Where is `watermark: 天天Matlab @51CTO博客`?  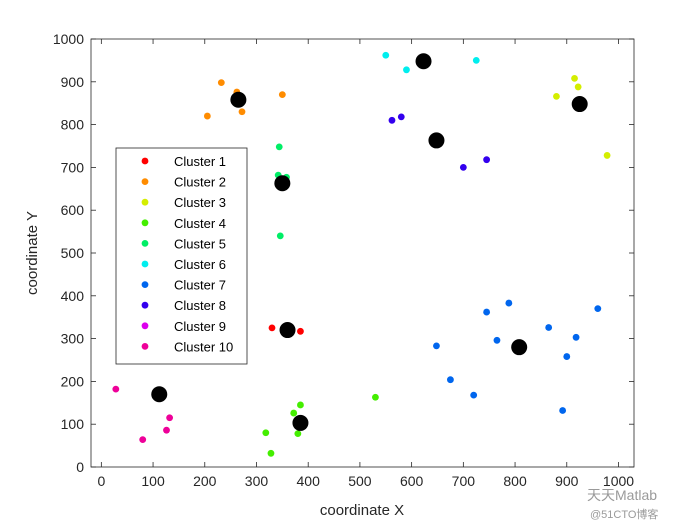
watermark: 天天Matlab @51CTO博客 is located at coordinates (622, 504).